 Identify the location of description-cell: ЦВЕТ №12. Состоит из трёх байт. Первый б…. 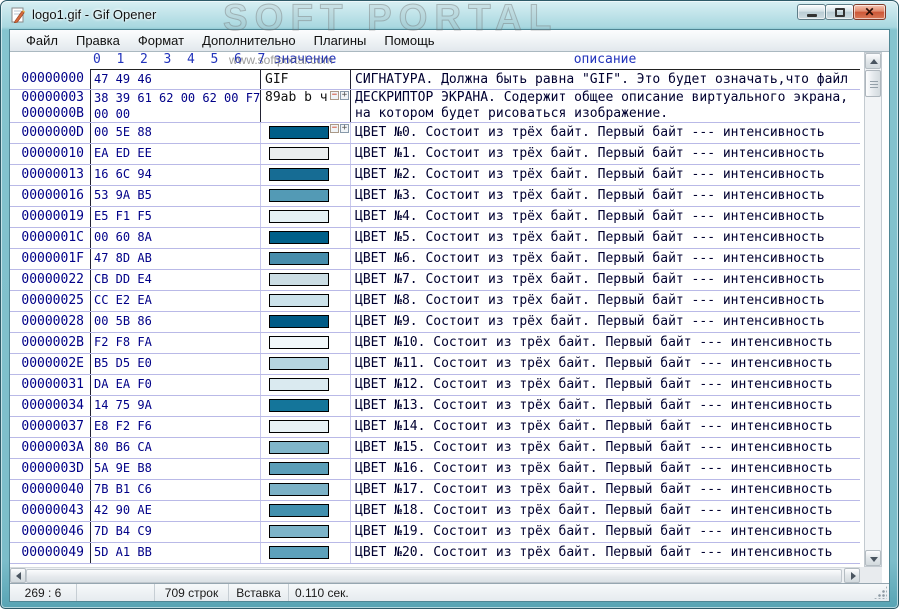
(605, 385).